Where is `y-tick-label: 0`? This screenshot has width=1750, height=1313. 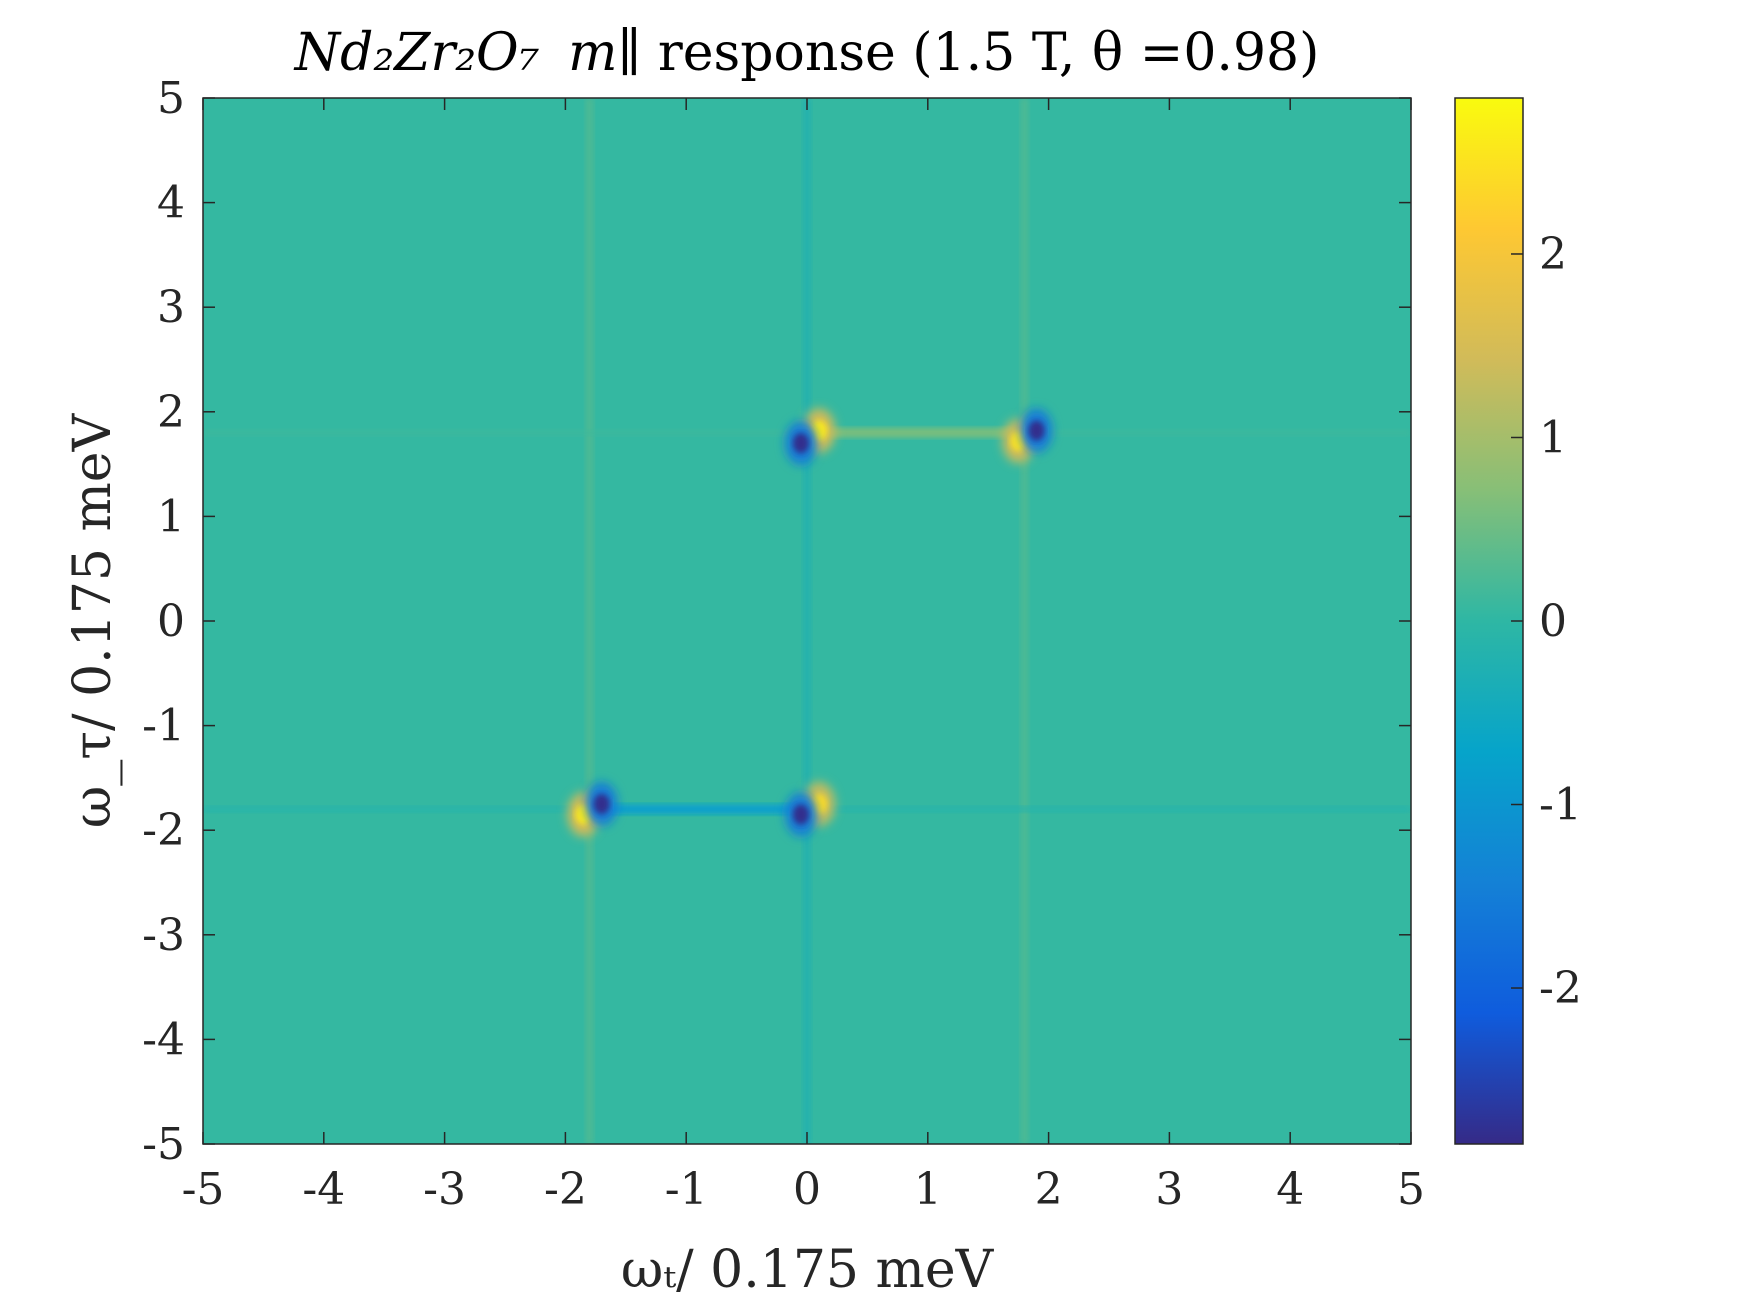 y-tick-label: 0 is located at coordinates (171, 621).